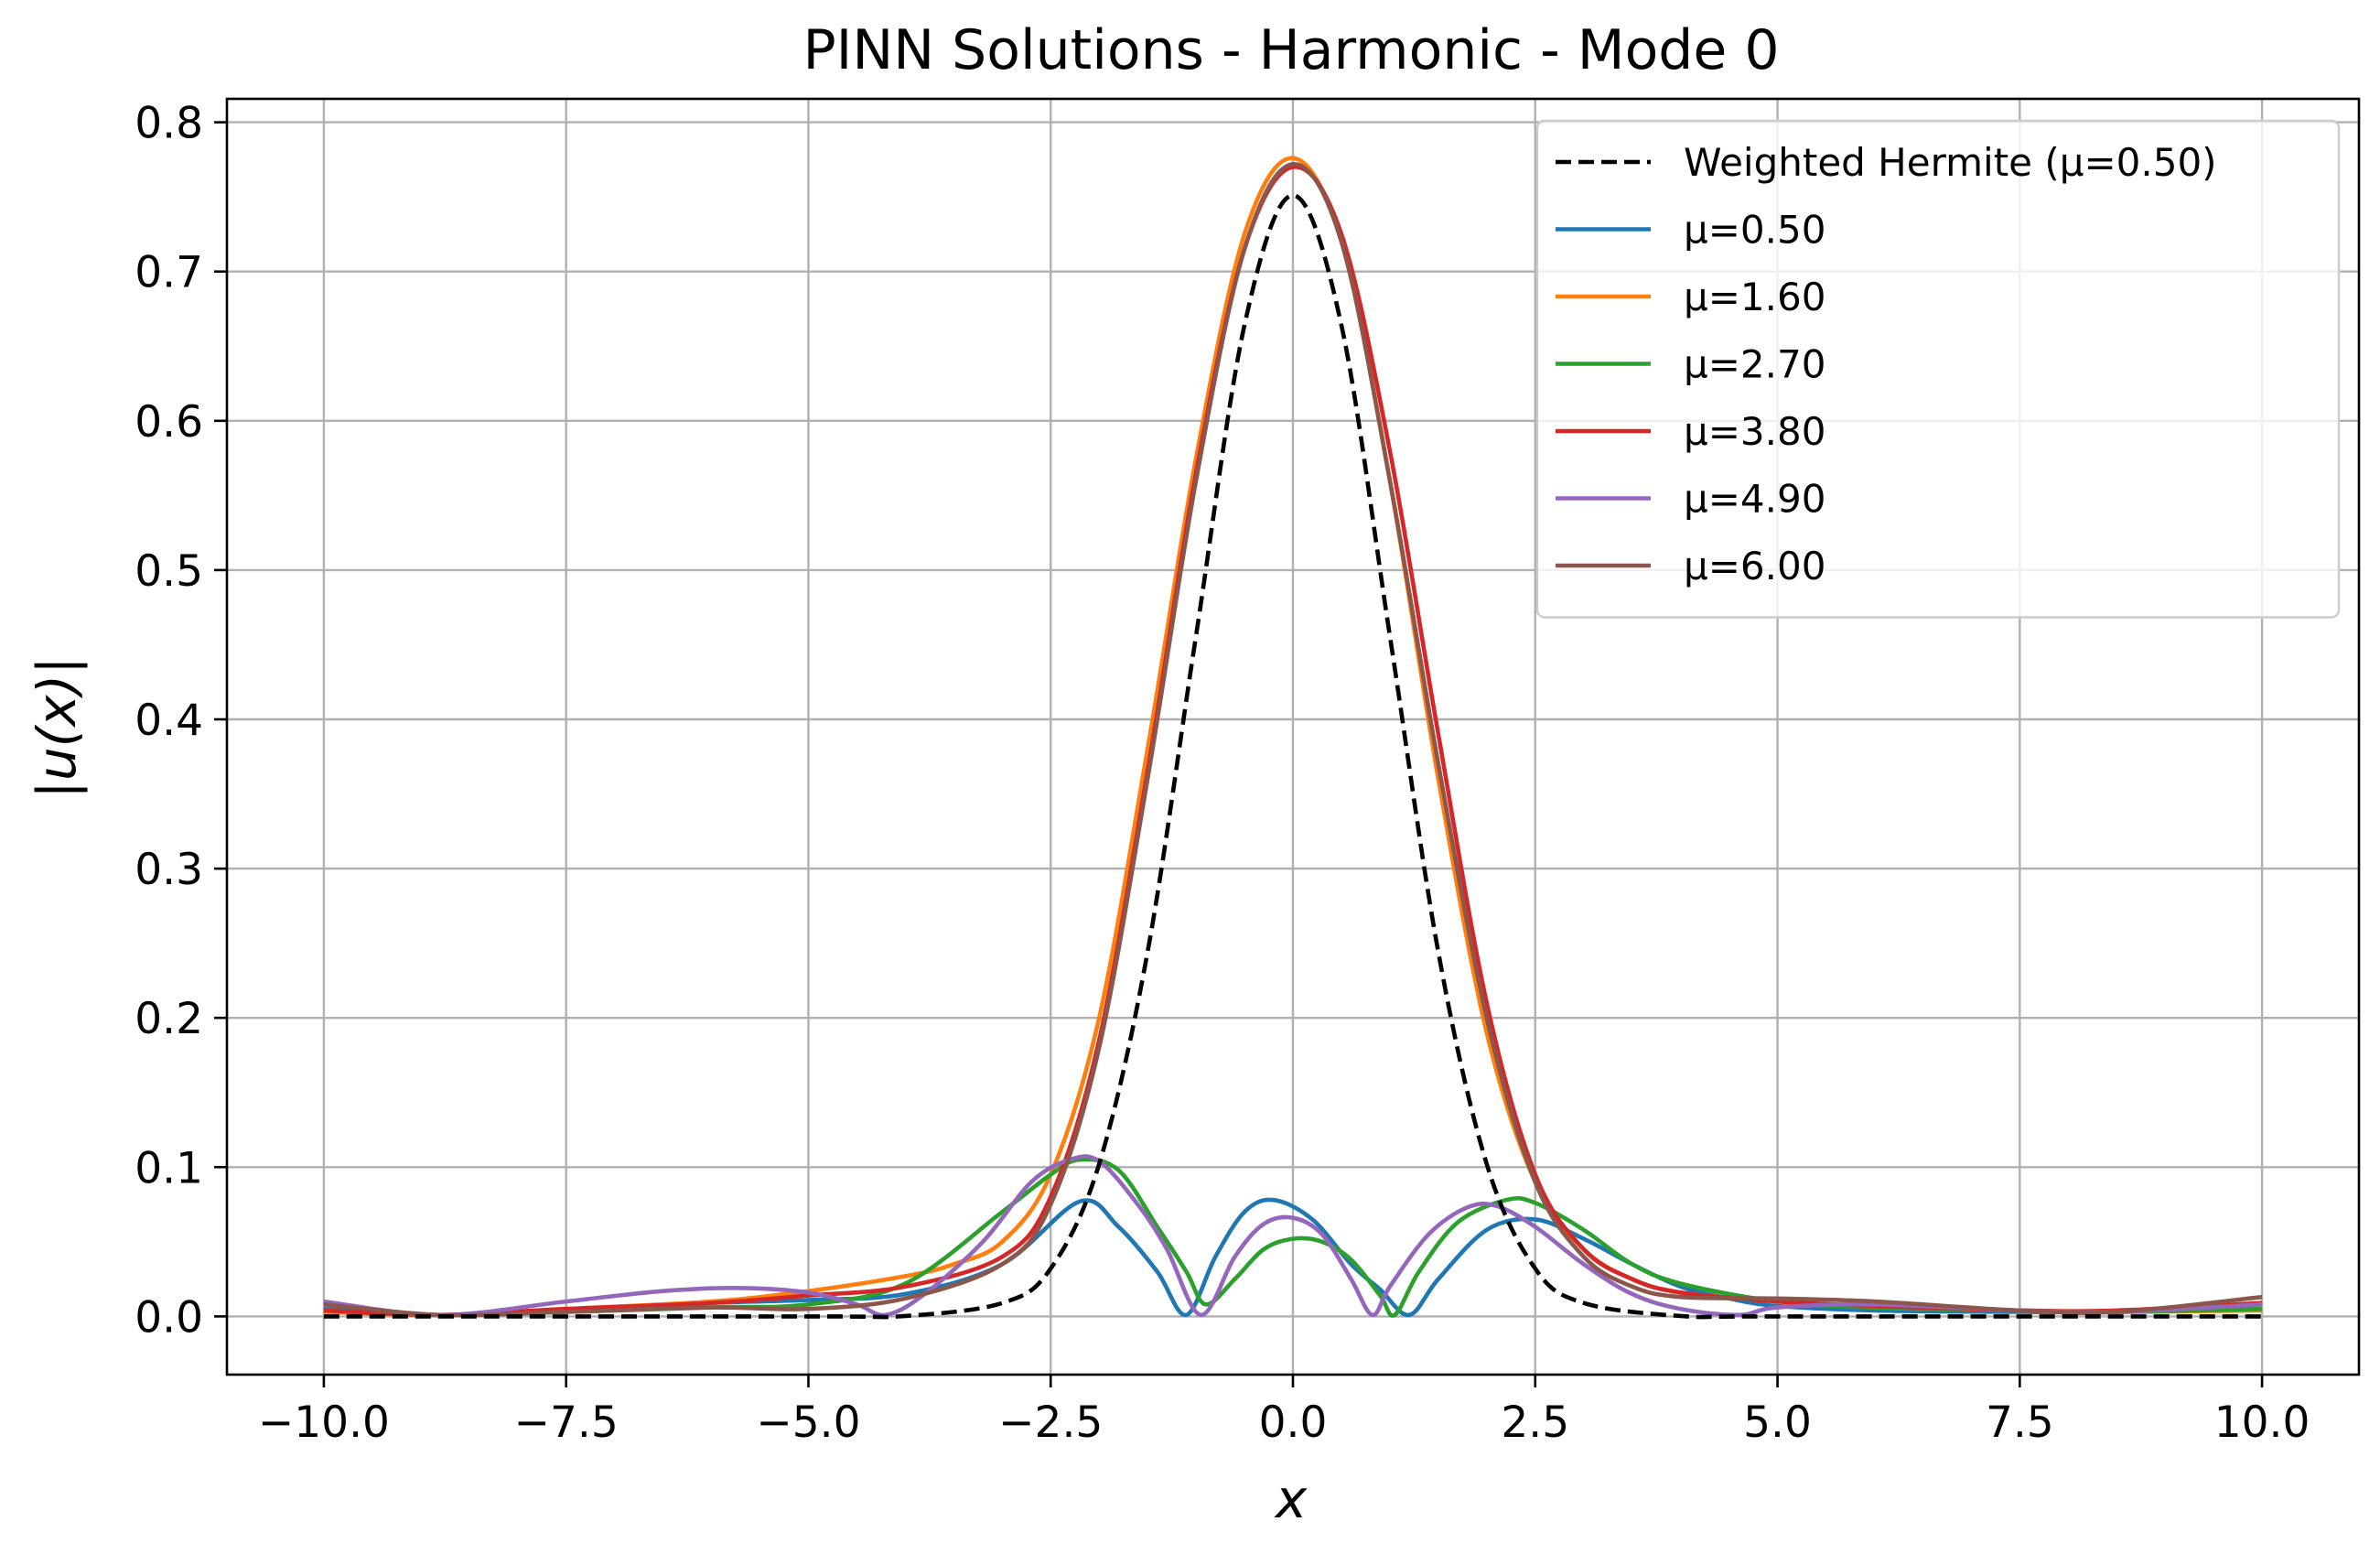 Image resolution: width=2380 pixels, height=1554 pixels. What do you see at coordinates (169, 870) in the screenshot?
I see `y-tick-label: 0.3` at bounding box center [169, 870].